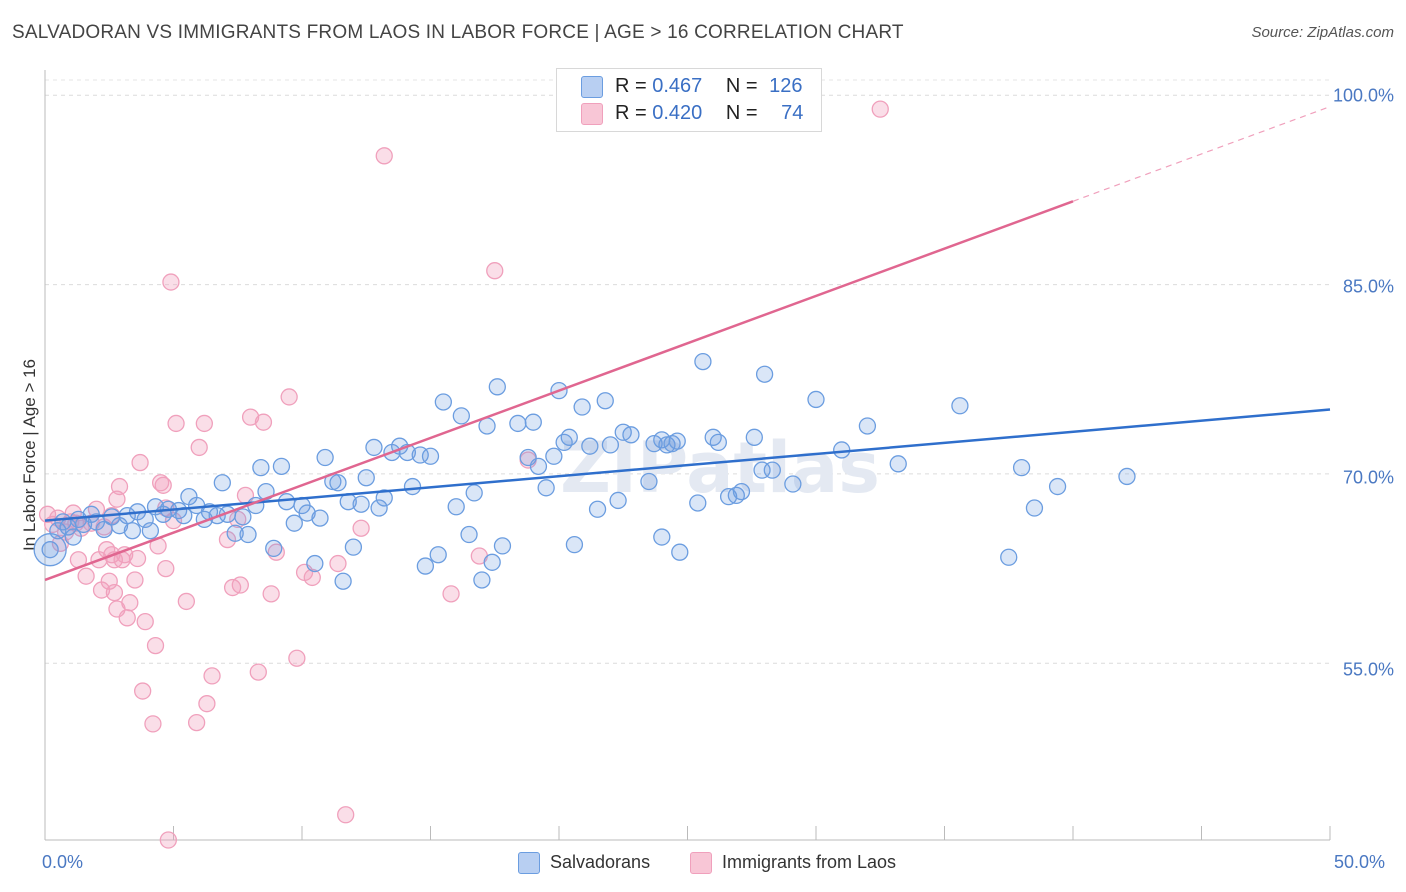  Describe the element at coordinates (529, 863) in the screenshot. I see `bottom-legend-swatch-blue` at that location.